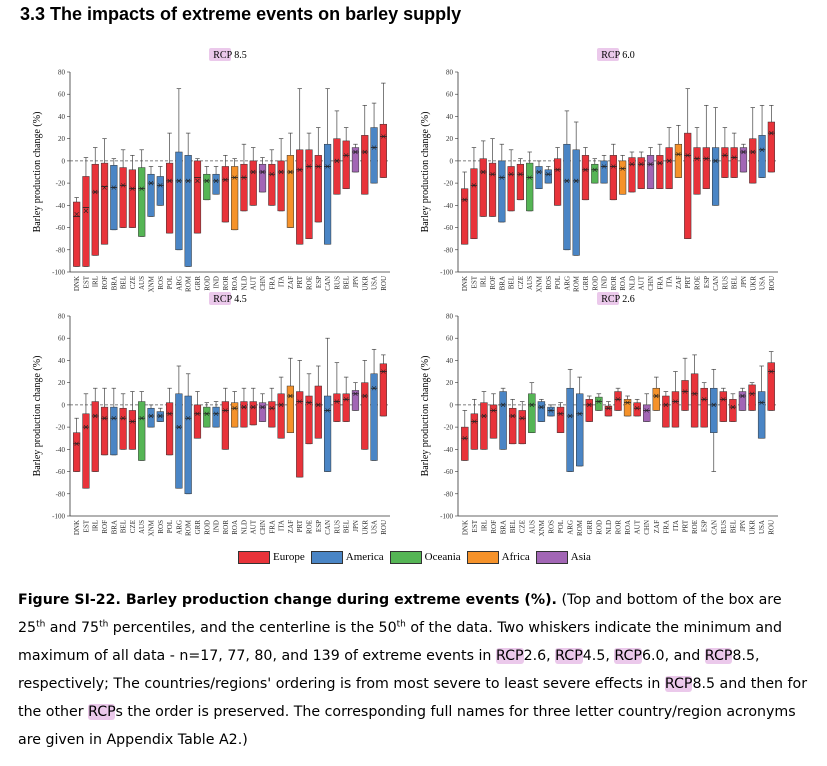 This screenshot has height=766, width=827. Describe the element at coordinates (64, 405) in the screenshot. I see `y-tick-label: 0` at that location.